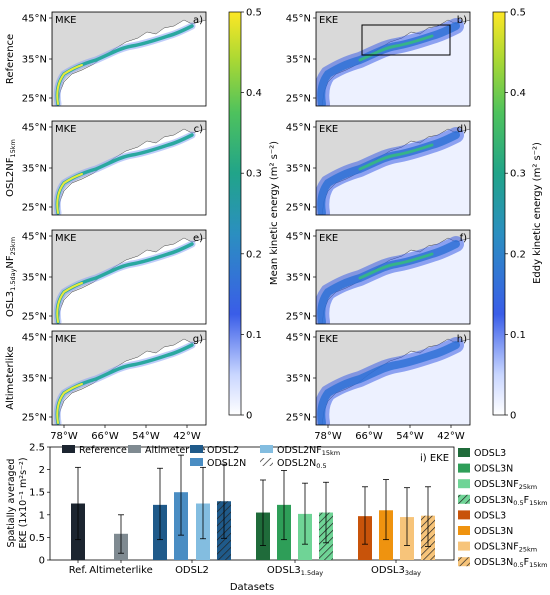  I want to click on group-label: ODSL2, so click(192, 570).